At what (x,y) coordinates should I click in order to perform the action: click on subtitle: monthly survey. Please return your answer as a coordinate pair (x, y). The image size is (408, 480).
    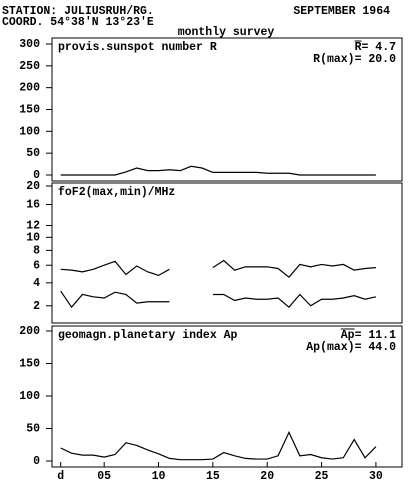
    Looking at the image, I should click on (226, 32).